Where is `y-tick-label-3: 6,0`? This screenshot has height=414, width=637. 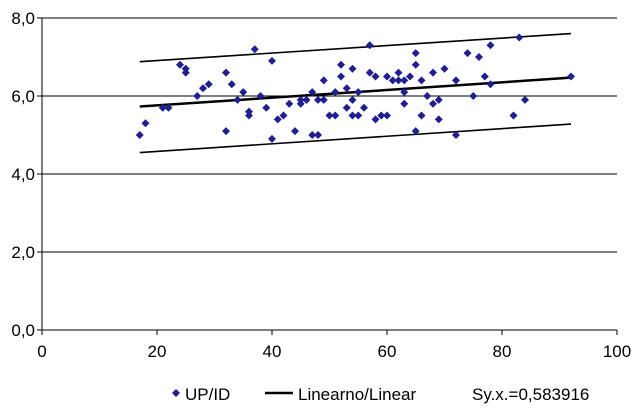 y-tick-label-3: 6,0 is located at coordinates (23, 96).